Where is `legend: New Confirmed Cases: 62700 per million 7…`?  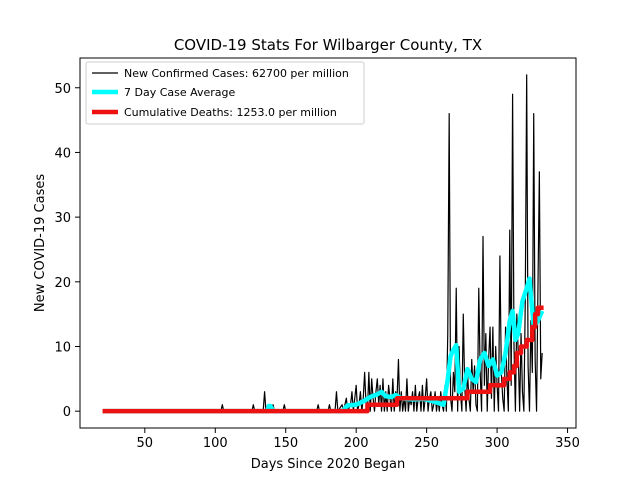 legend: New Confirmed Cases: 62700 per million 7… is located at coordinates (225, 93).